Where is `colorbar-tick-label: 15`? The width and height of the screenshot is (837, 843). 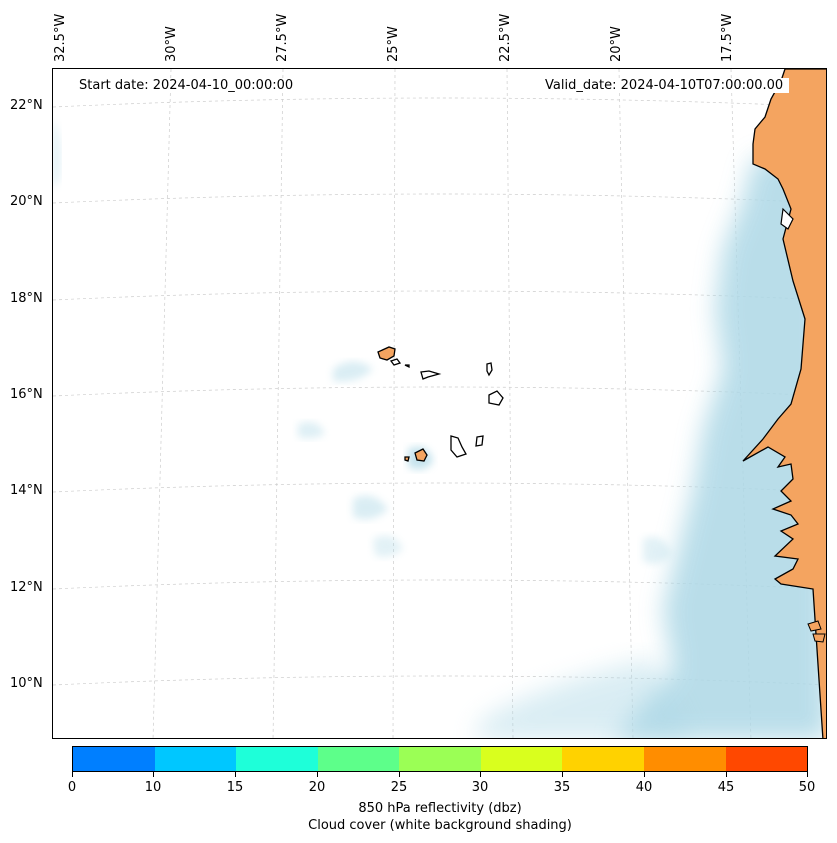 colorbar-tick-label: 15 is located at coordinates (235, 787).